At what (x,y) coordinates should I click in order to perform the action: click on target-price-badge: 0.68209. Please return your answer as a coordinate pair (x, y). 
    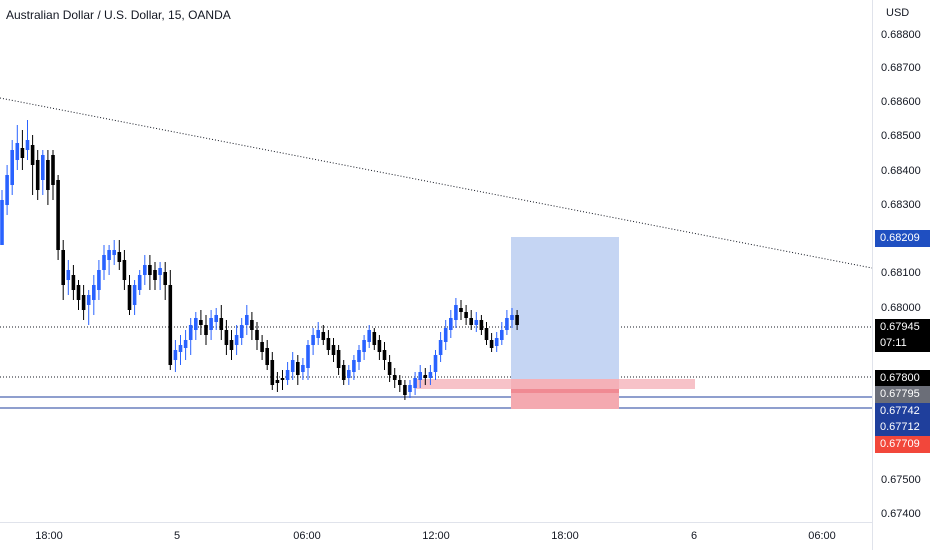
    Looking at the image, I should click on (902, 238).